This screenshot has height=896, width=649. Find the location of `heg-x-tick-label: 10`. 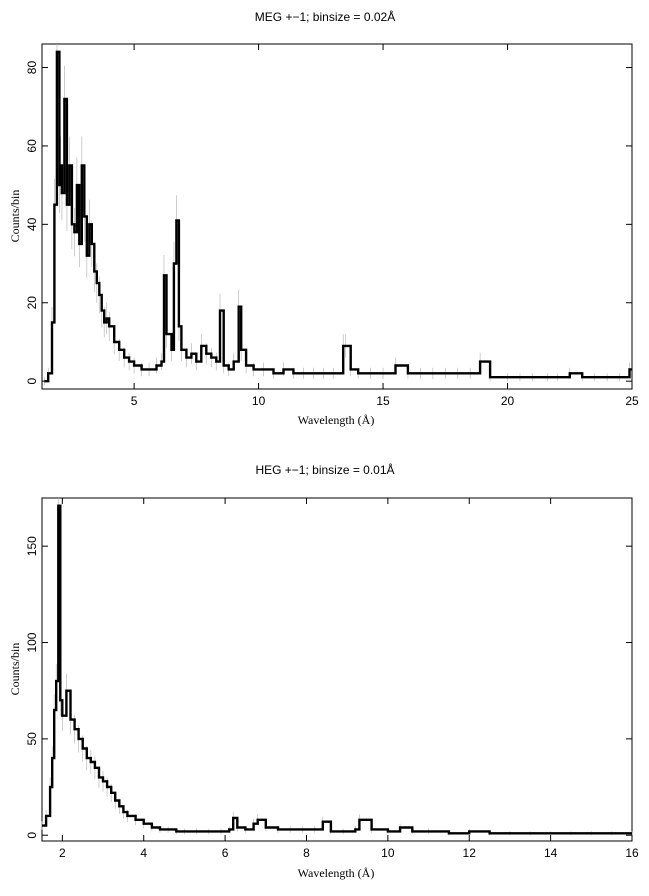

heg-x-tick-label: 10 is located at coordinates (388, 853).